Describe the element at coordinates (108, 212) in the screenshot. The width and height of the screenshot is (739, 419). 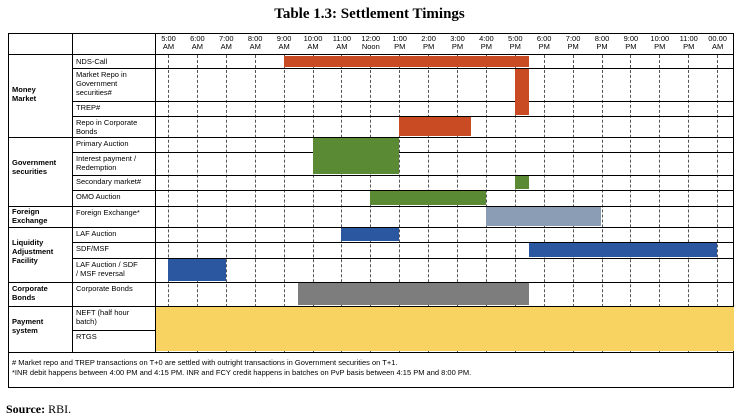
I see `row-label: Foreign Exchange*` at that location.